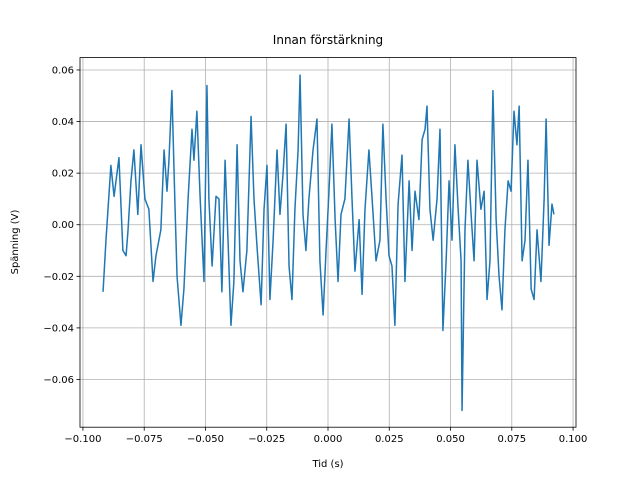 This screenshot has width=640, height=480. Describe the element at coordinates (266, 439) in the screenshot. I see `x-tick-label: −0.025` at that location.